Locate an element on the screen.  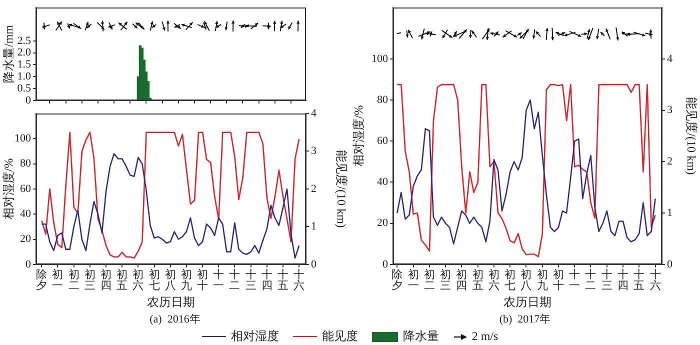
y-axis-title: 降水量/mm is located at coordinates (8, 54).